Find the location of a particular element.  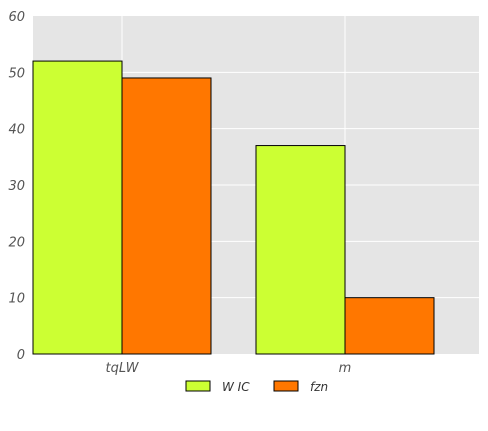

legend-label: W IC is located at coordinates (236, 387).